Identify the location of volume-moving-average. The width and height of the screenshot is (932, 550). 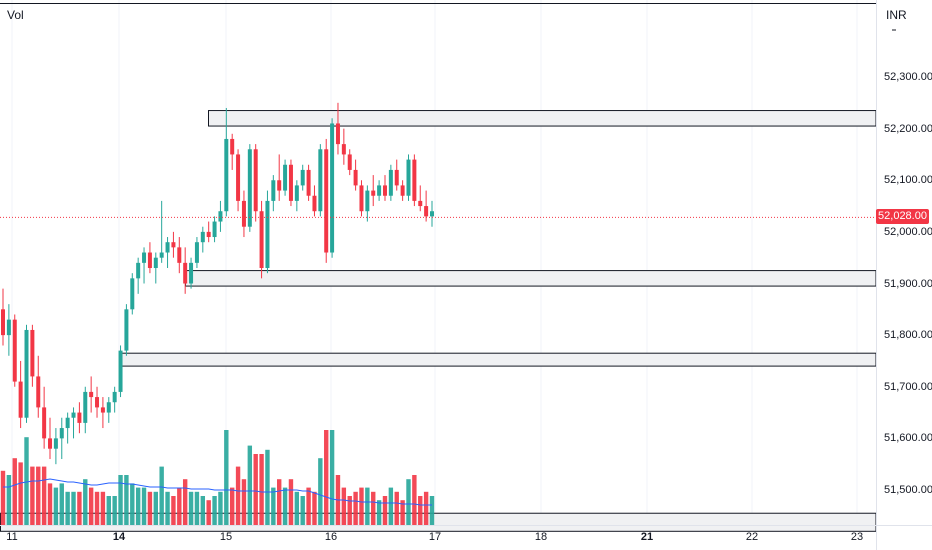
(217, 492).